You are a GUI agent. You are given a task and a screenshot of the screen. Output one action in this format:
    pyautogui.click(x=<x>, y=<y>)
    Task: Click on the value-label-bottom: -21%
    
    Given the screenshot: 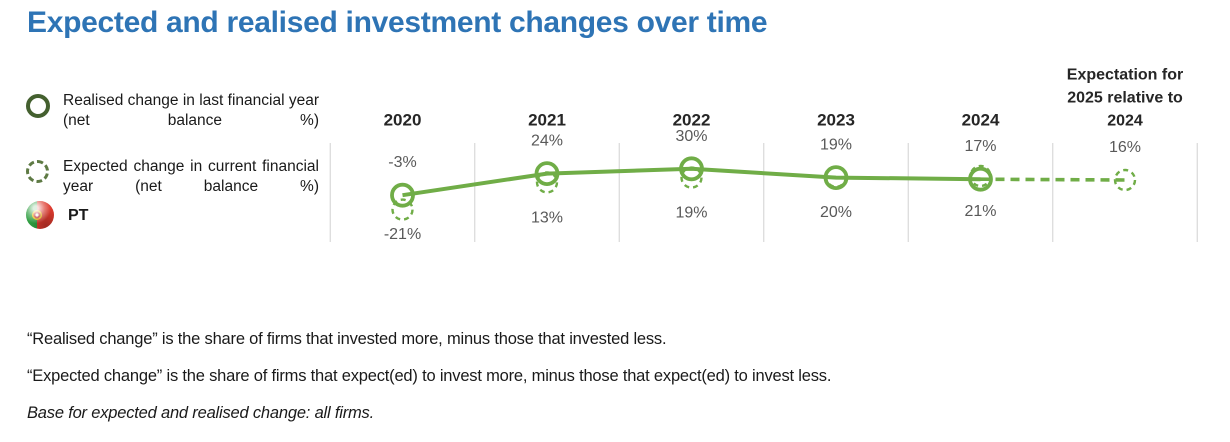 What is the action you would take?
    pyautogui.click(x=402, y=234)
    